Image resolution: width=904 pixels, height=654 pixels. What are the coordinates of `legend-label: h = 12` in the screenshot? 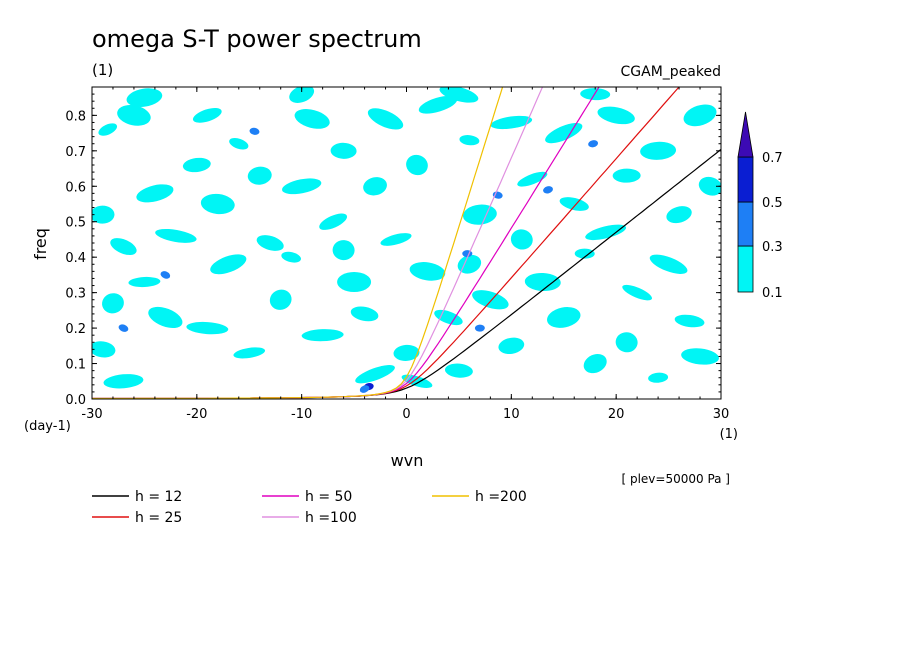 It's located at (158, 497).